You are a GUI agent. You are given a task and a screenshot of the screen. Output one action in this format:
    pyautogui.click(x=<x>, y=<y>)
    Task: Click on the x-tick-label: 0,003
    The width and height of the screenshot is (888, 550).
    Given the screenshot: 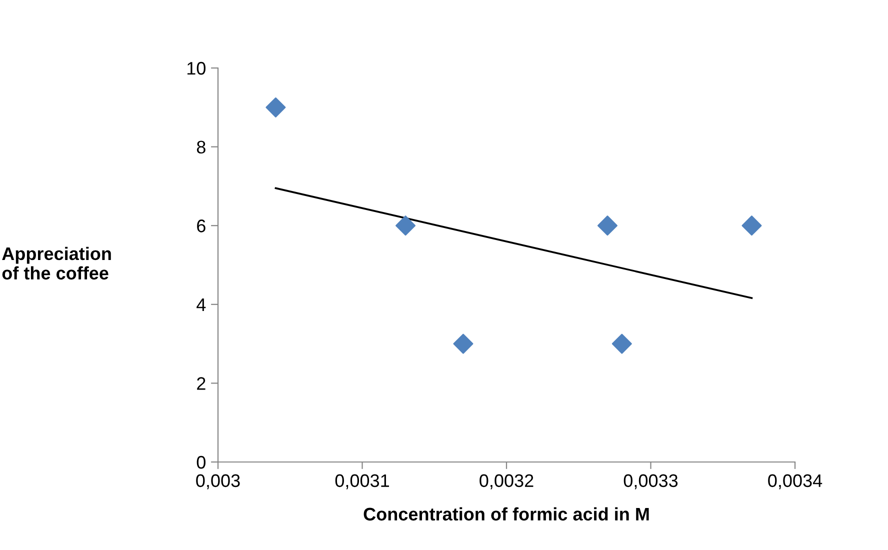 What is the action you would take?
    pyautogui.click(x=218, y=482)
    